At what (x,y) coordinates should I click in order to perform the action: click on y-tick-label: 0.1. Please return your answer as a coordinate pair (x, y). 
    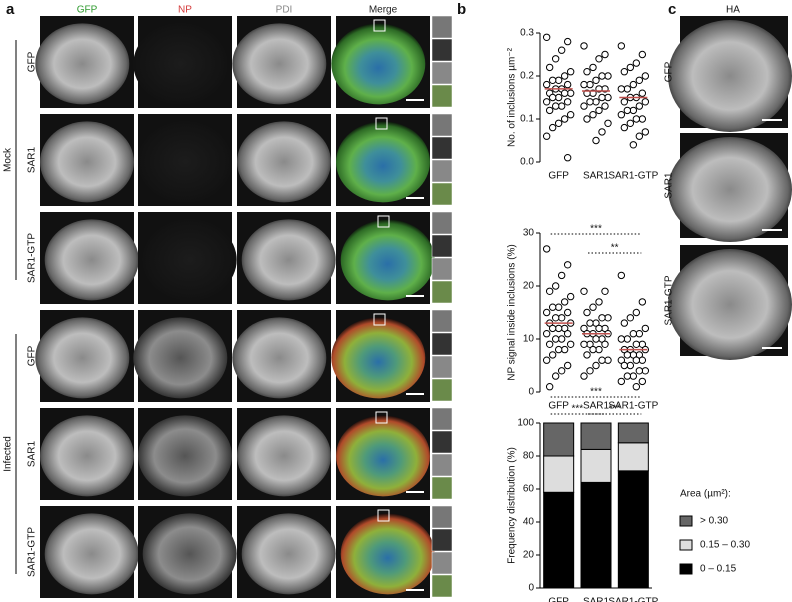
    Looking at the image, I should click on (527, 119).